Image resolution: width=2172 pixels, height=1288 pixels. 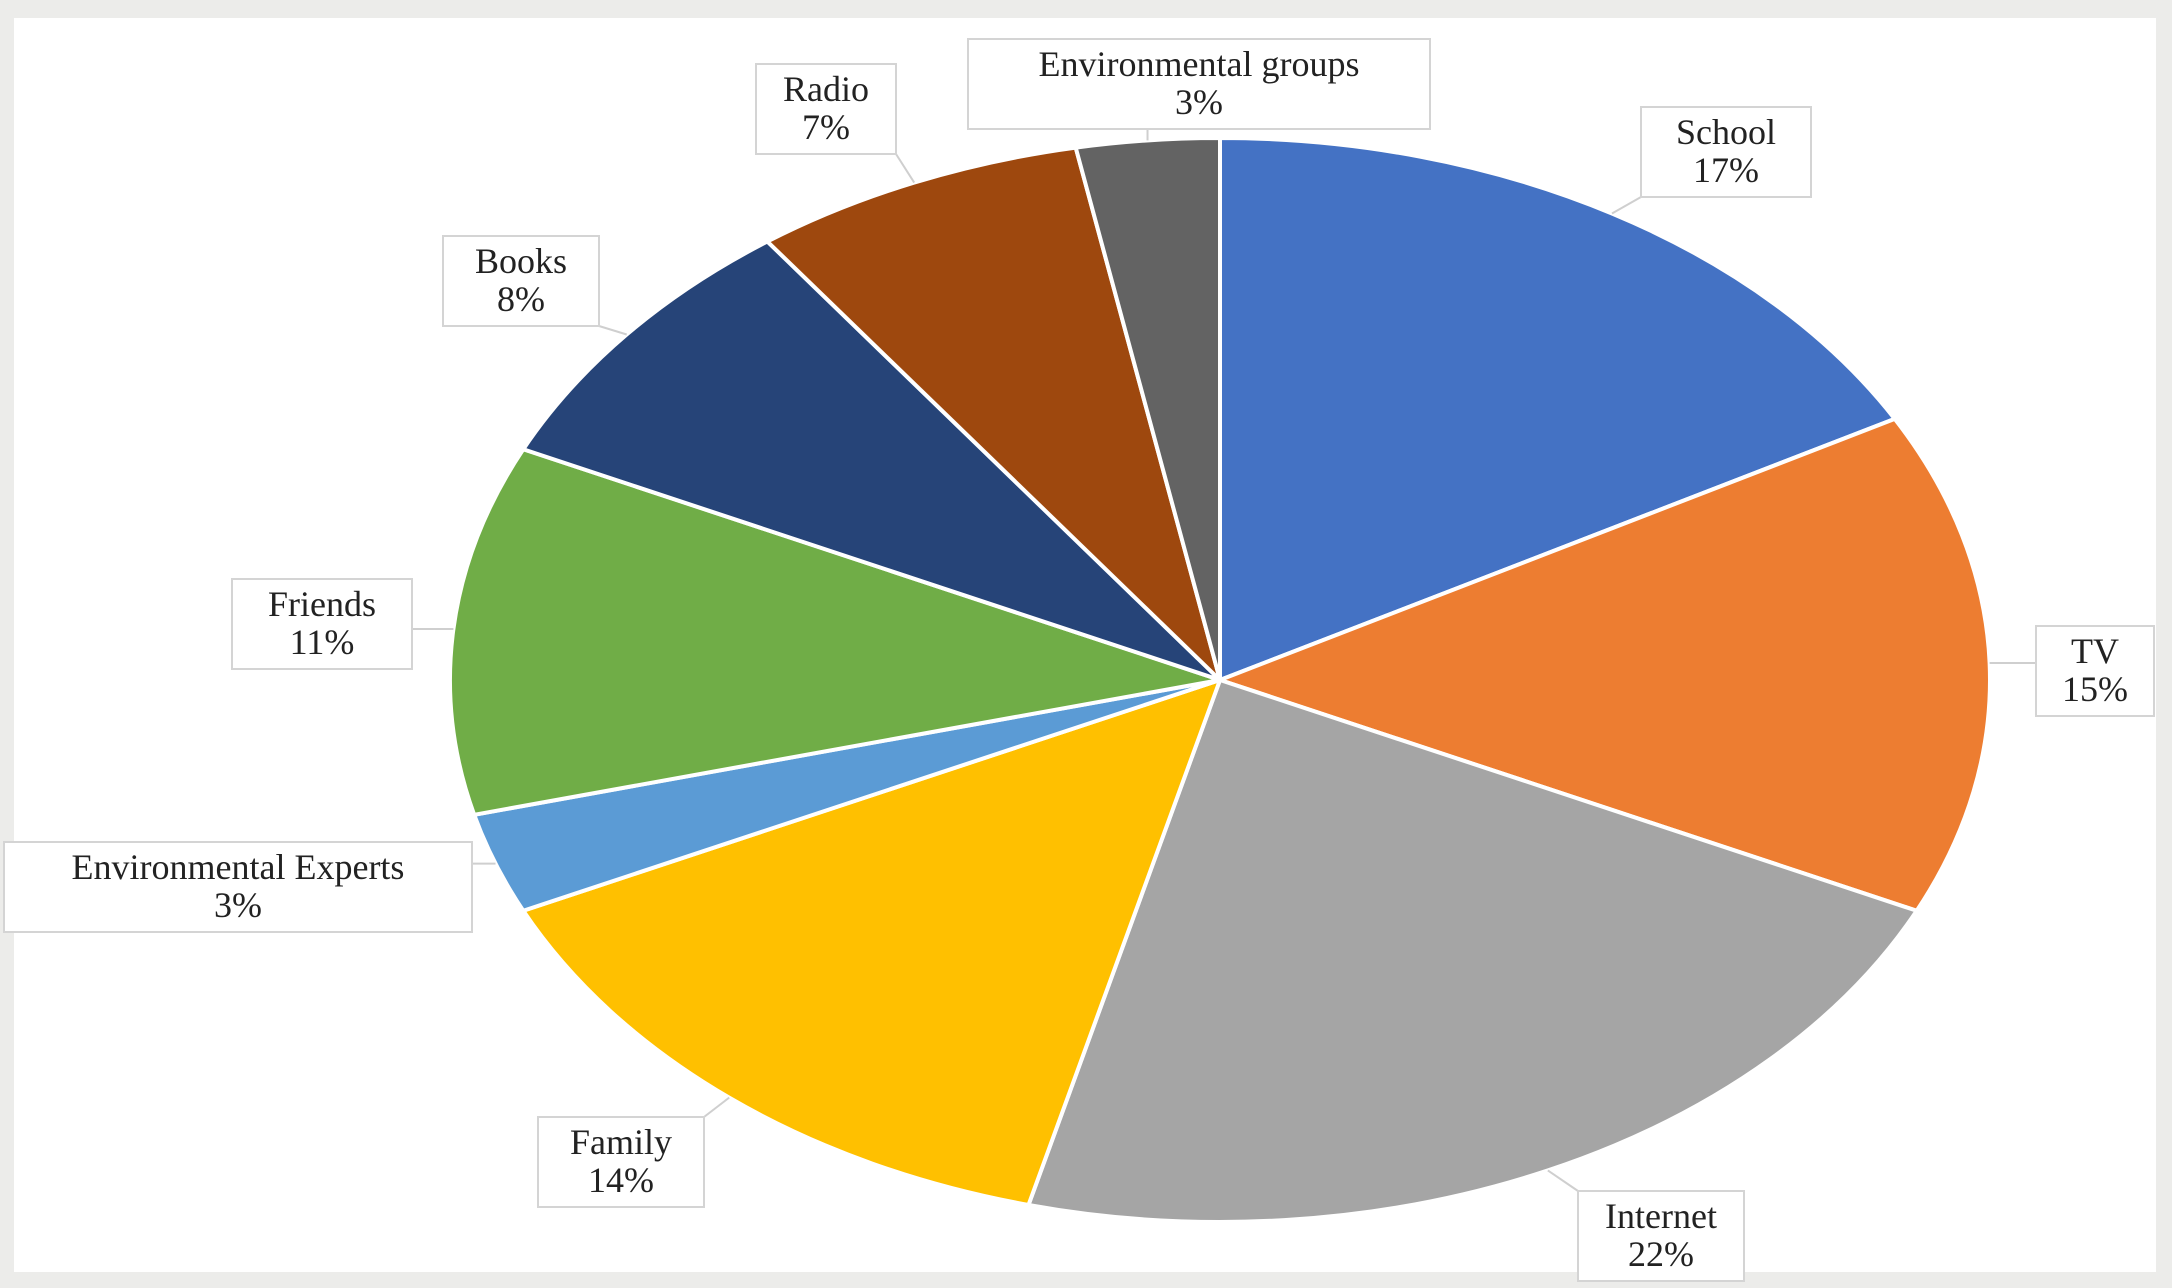 I want to click on data-label-percent: 22%, so click(x=1661, y=1254).